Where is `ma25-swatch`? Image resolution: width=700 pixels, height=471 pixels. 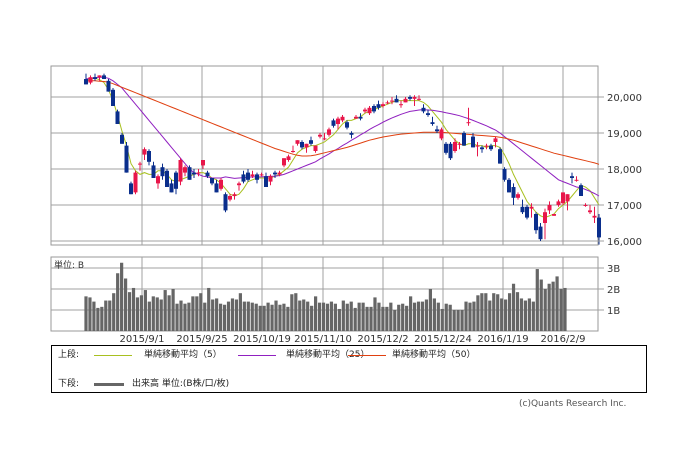
ma25-swatch is located at coordinates (257, 355).